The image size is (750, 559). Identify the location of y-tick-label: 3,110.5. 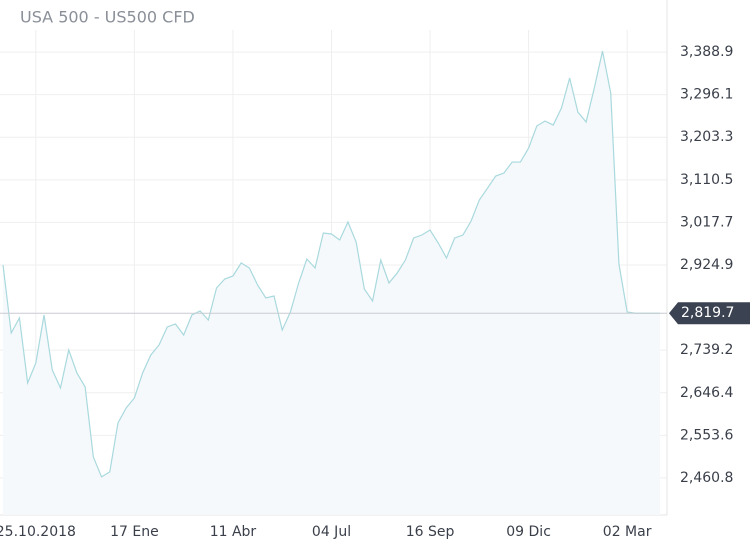
(706, 180).